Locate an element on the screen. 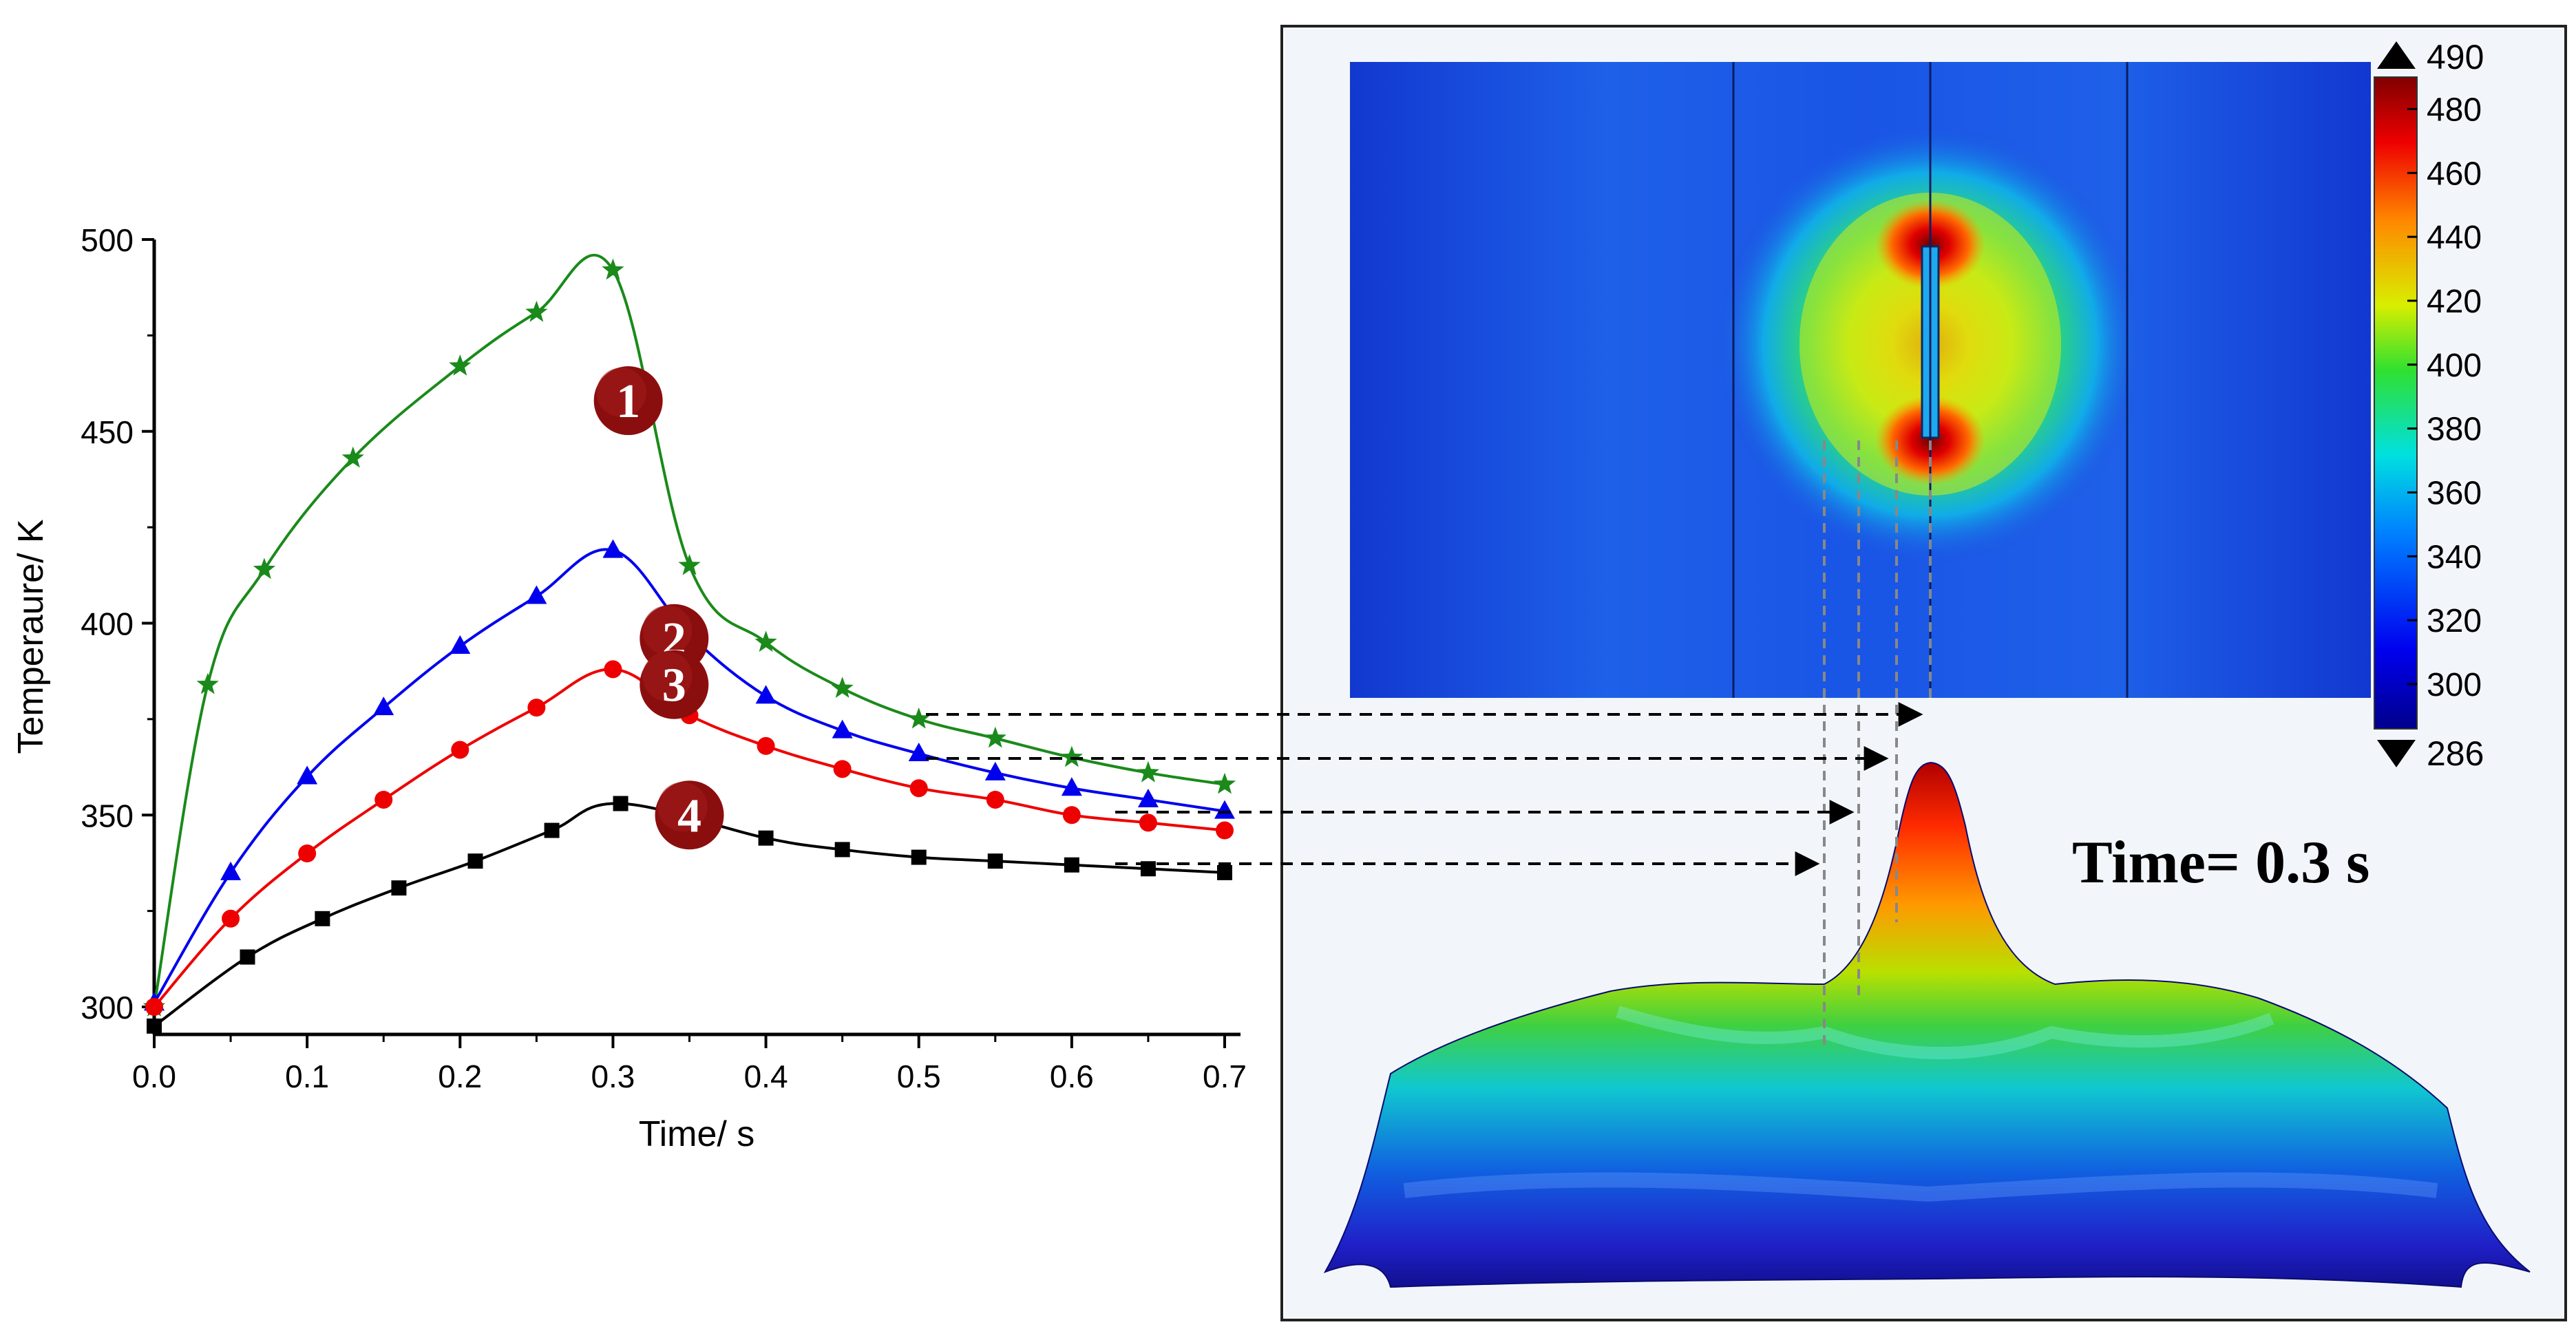 This screenshot has height=1340, width=2576. y-tick-label: 350 is located at coordinates (108, 816).